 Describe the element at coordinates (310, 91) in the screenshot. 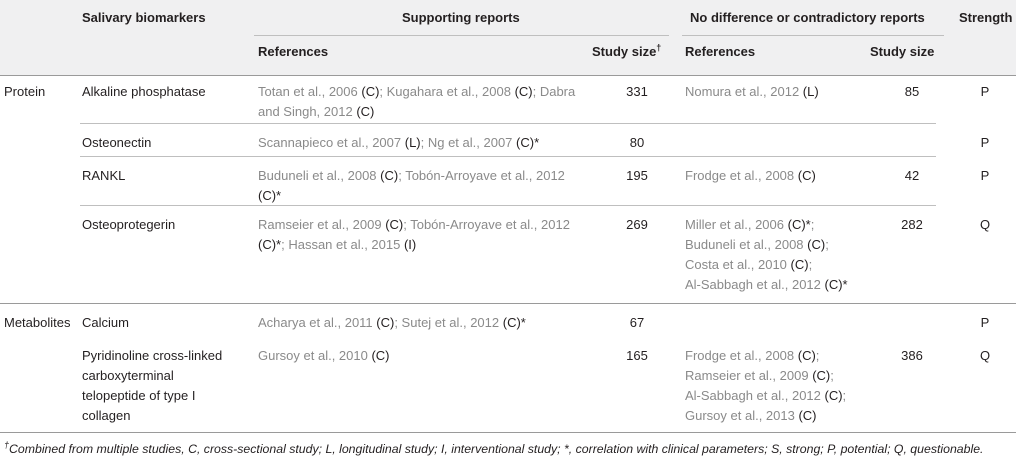

I see `reference-text: Totan et al., 2006` at that location.